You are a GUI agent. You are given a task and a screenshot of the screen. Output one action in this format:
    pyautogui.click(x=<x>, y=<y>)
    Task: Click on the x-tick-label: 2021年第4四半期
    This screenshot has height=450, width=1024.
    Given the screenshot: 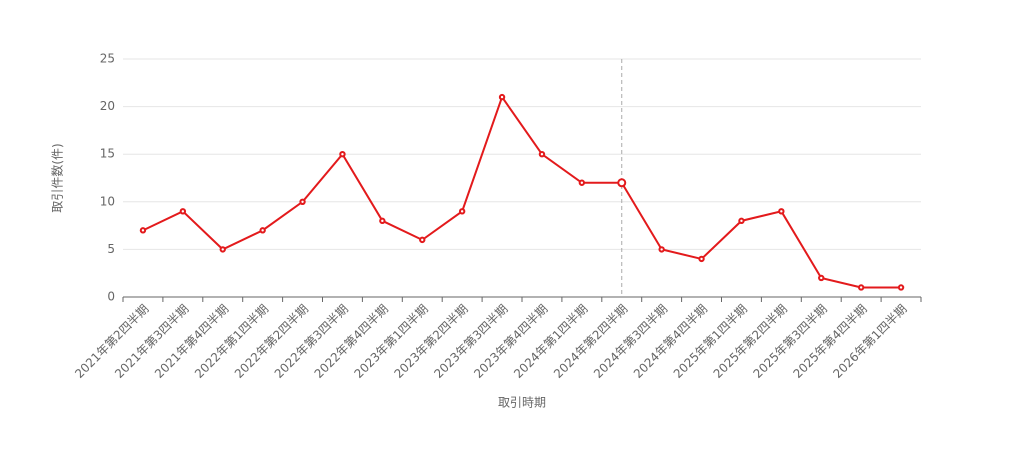 What is the action you would take?
    pyautogui.click(x=191, y=341)
    